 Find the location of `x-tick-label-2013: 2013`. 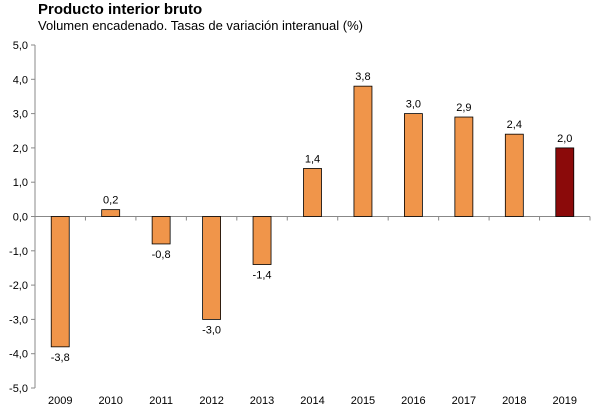

x-tick-label-2013: 2013 is located at coordinates (262, 401).